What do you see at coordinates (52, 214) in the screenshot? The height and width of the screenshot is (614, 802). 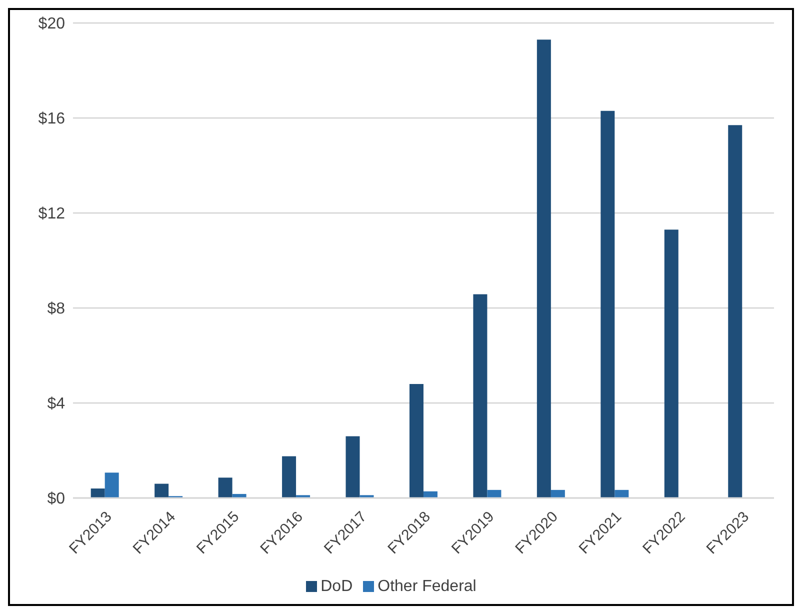 I see `y-tick-label: $12` at bounding box center [52, 214].